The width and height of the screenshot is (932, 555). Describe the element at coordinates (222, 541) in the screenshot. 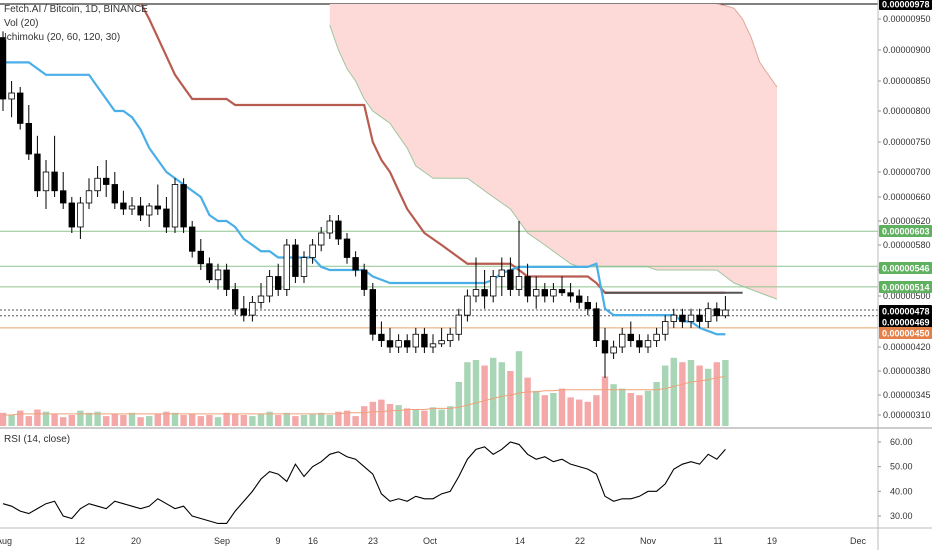

I see `time-tick-label: Sep` at that location.